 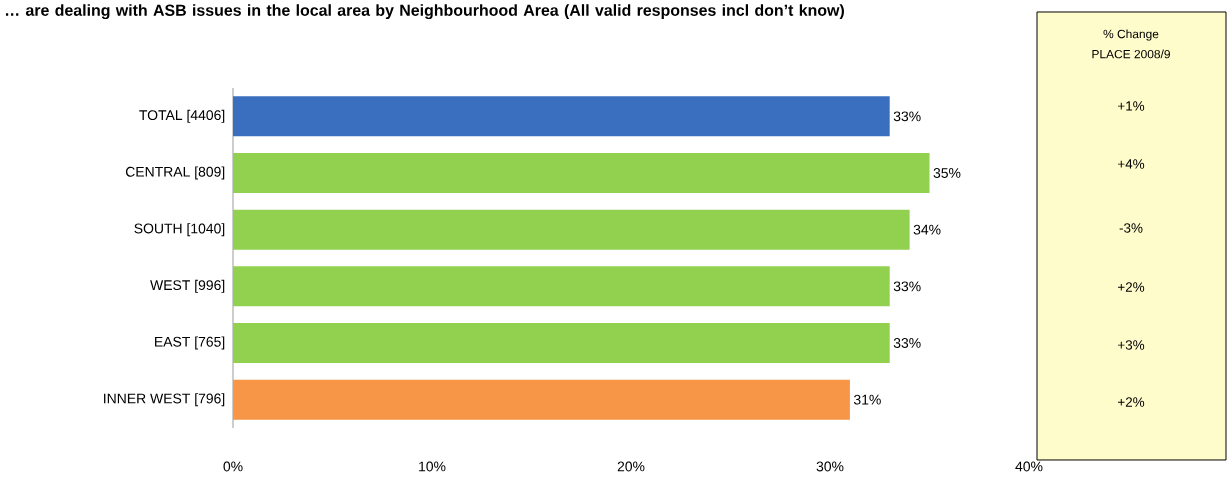 What do you see at coordinates (1131, 35) in the screenshot?
I see `text: % Change` at bounding box center [1131, 35].